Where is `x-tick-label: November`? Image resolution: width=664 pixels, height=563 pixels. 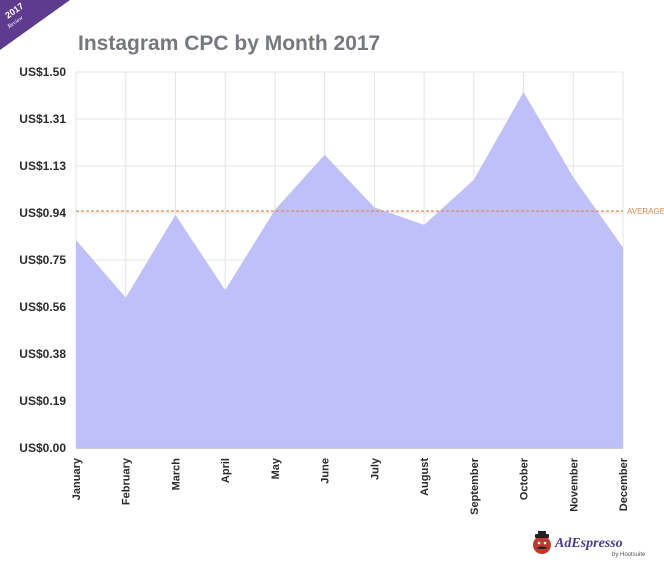
x-tick-label: November is located at coordinates (574, 484).